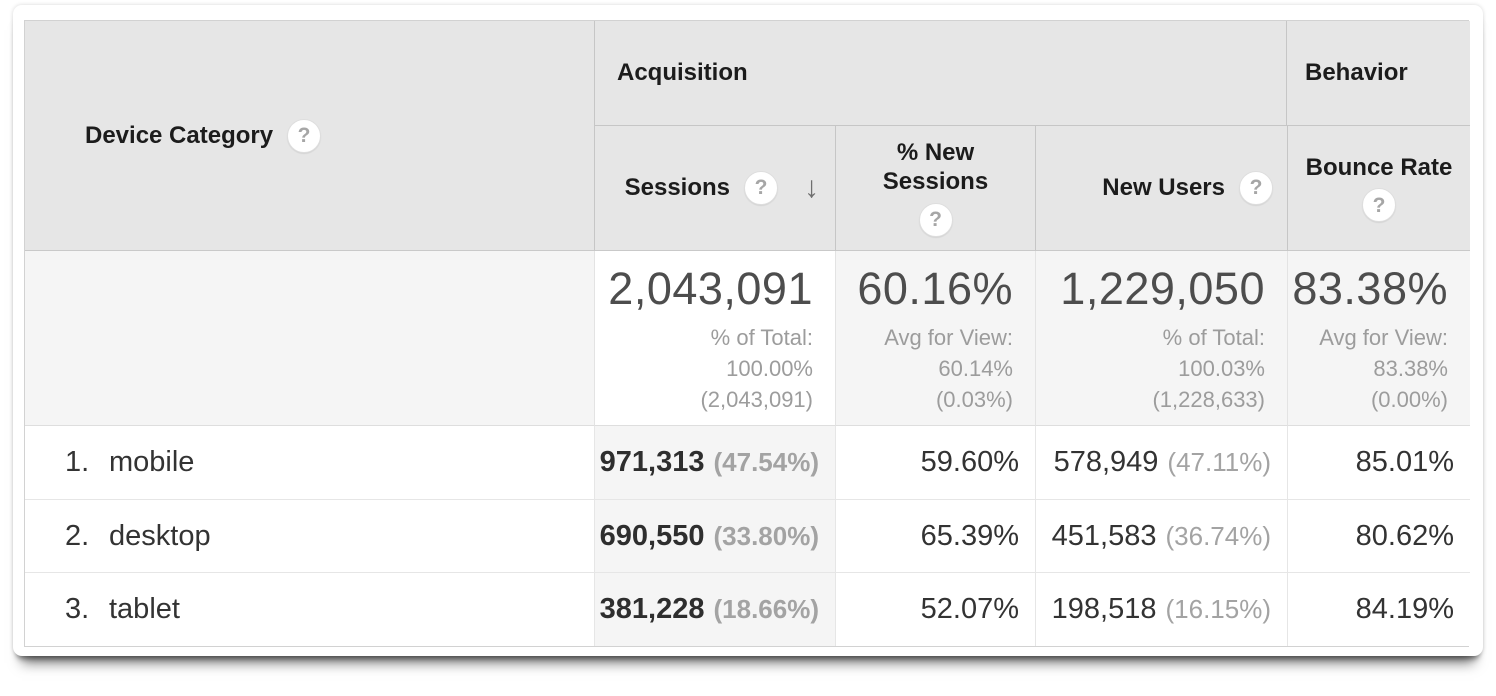 This screenshot has width=1496, height=696. I want to click on new-users-header-label: New Users, so click(1163, 187).